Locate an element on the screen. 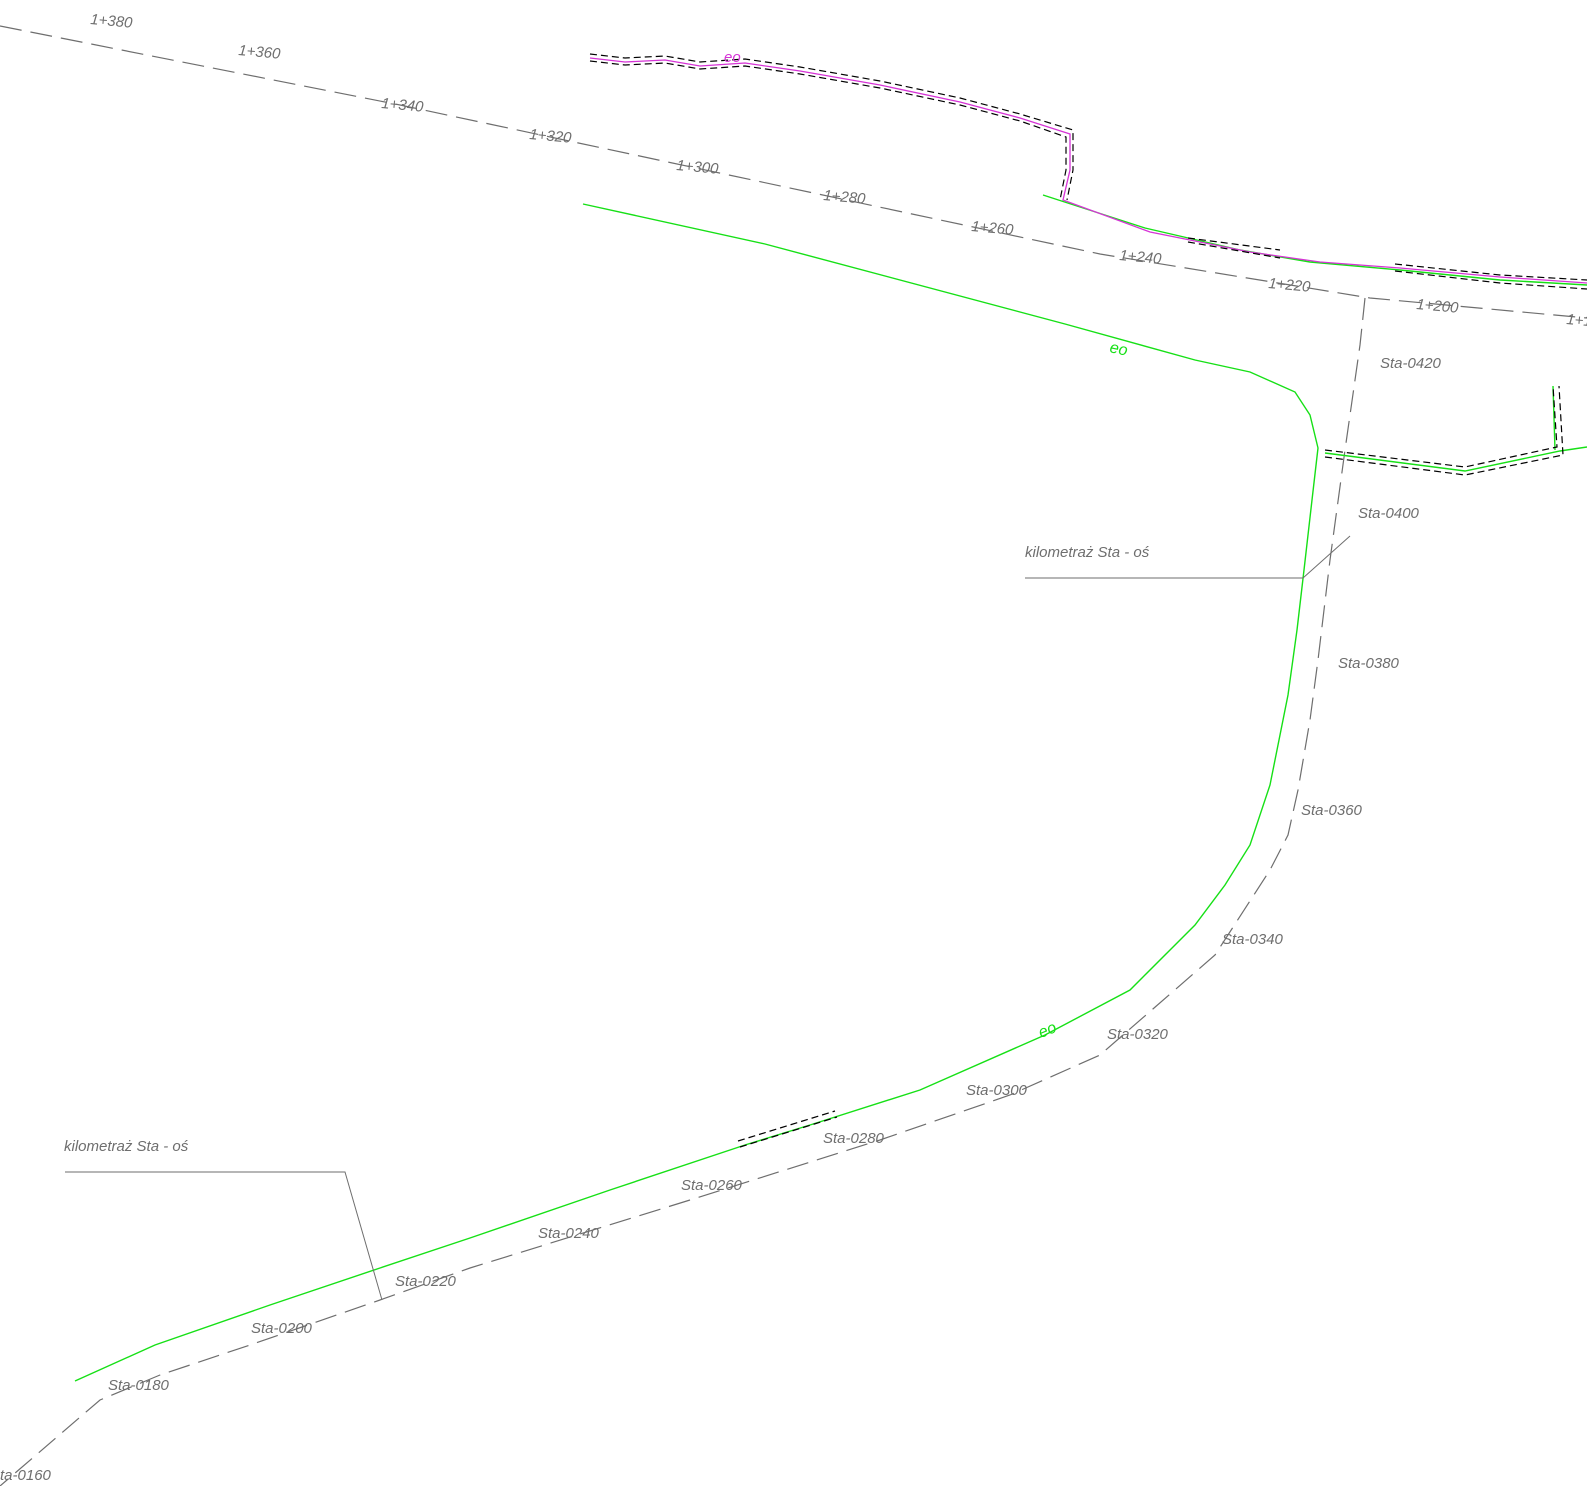 The height and width of the screenshot is (1486, 1587). main-station-label: 1+360 is located at coordinates (260, 52).